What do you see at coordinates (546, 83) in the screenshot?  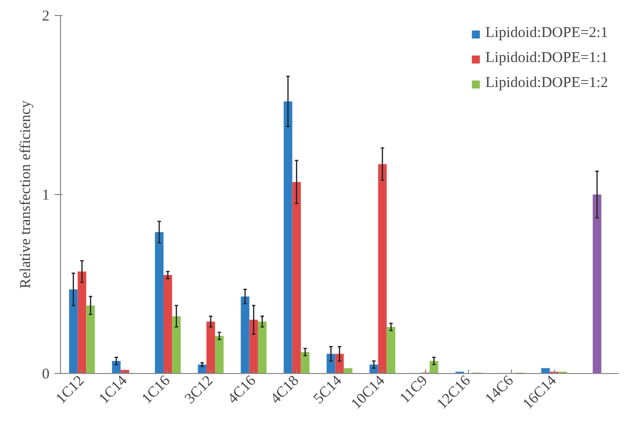 I see `legend-label: Lipidoid:DOPE=1:2` at bounding box center [546, 83].